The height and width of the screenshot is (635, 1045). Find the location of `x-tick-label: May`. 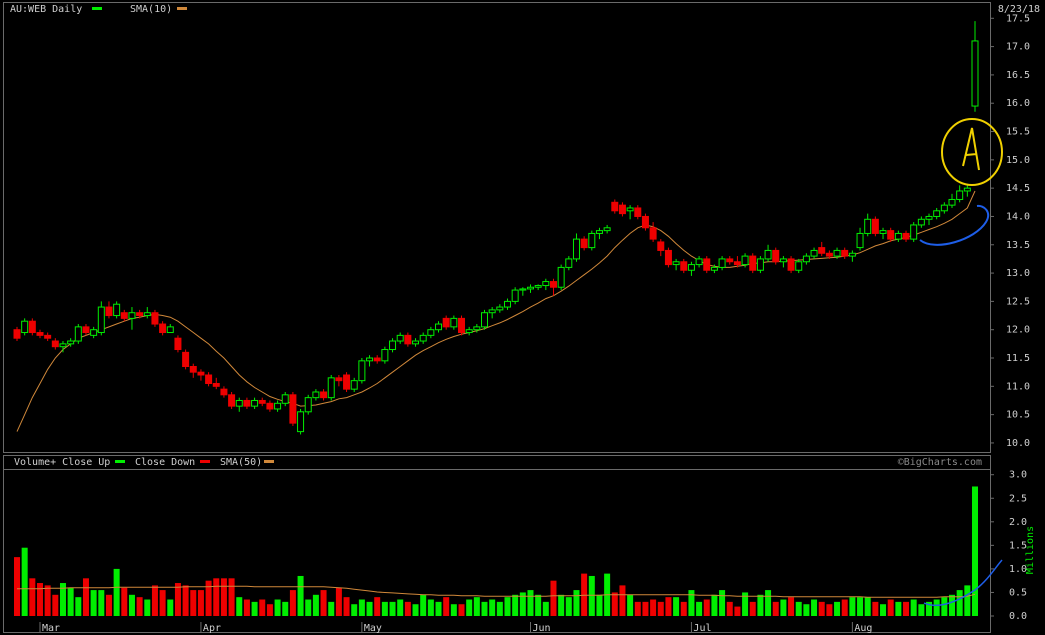

x-tick-label: May is located at coordinates (373, 628).